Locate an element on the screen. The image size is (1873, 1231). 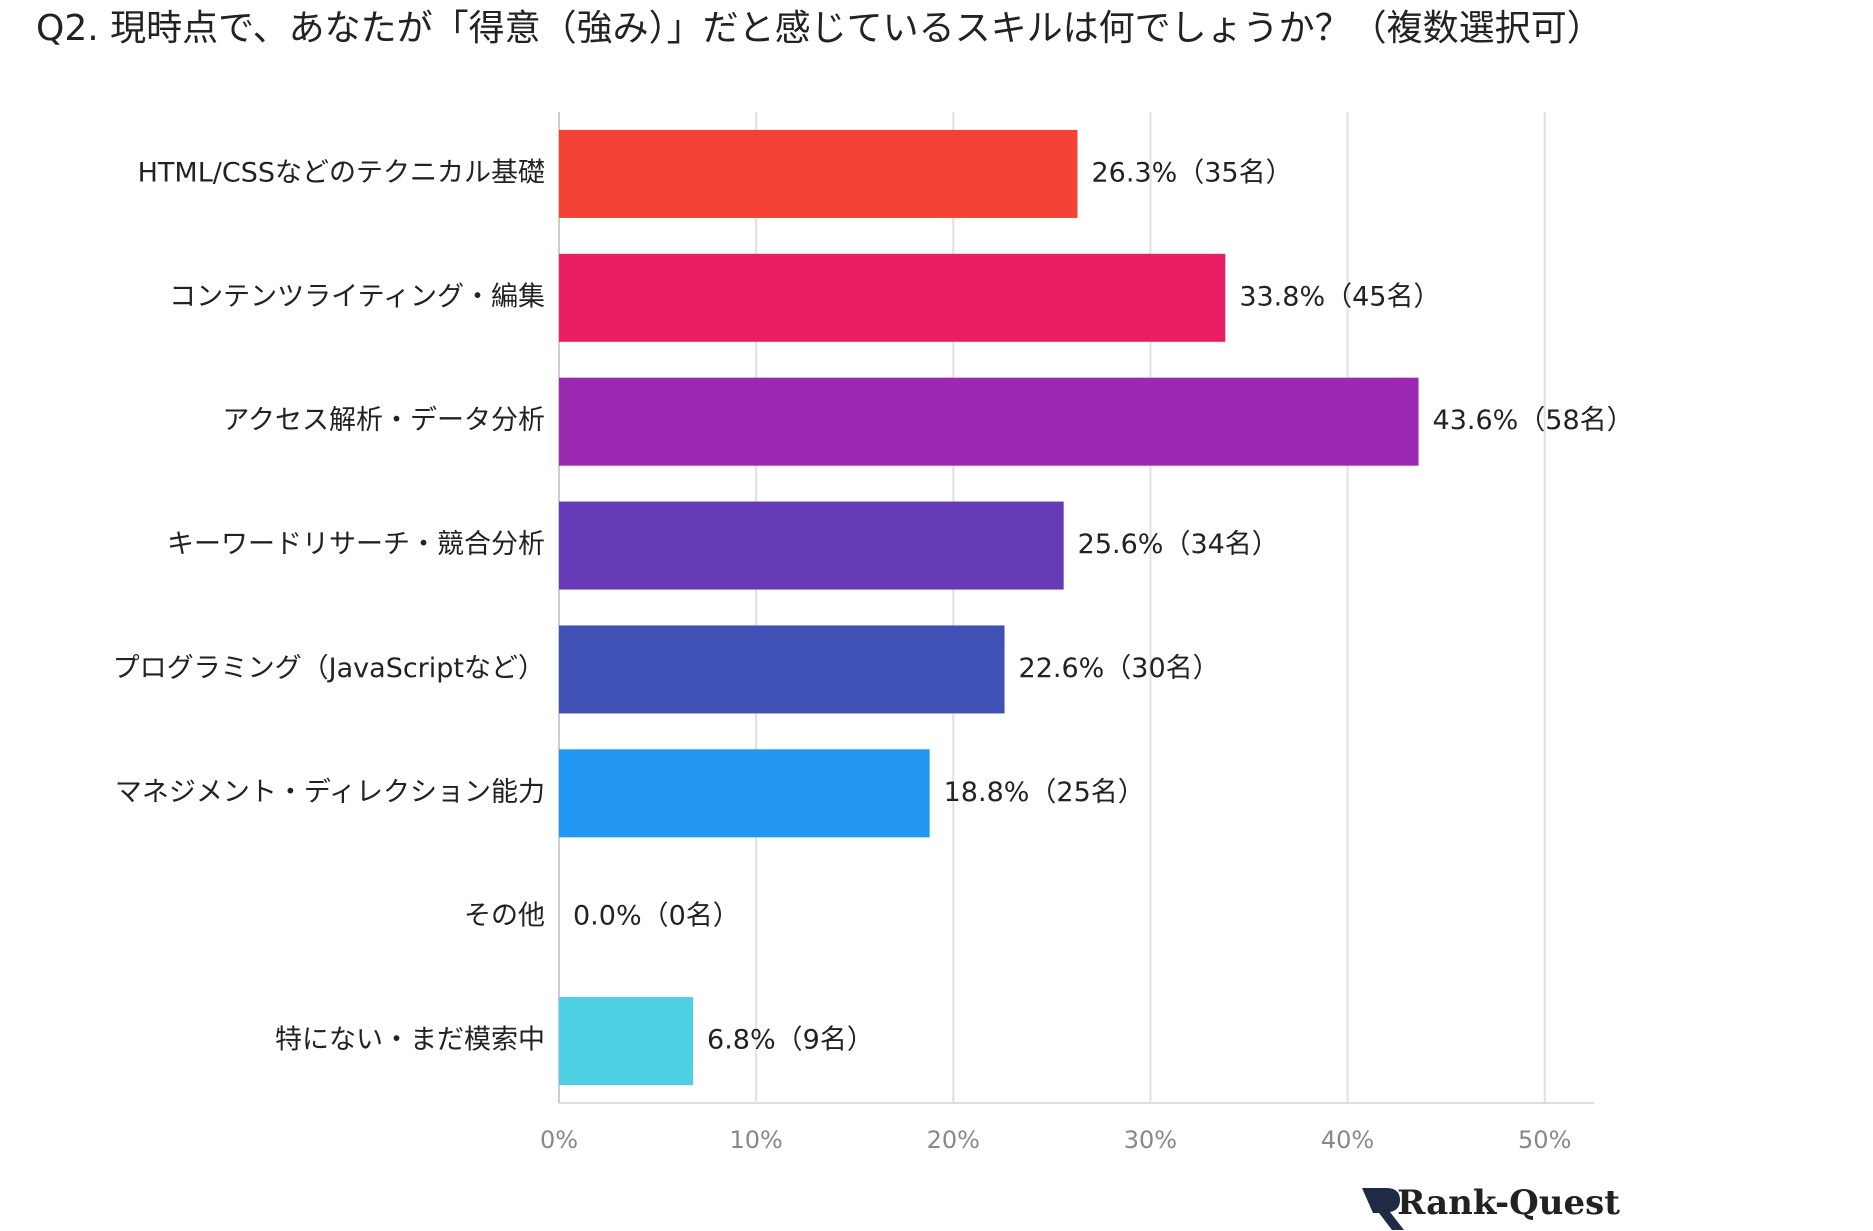
value-label: 43.6%（58名） is located at coordinates (1533, 420).